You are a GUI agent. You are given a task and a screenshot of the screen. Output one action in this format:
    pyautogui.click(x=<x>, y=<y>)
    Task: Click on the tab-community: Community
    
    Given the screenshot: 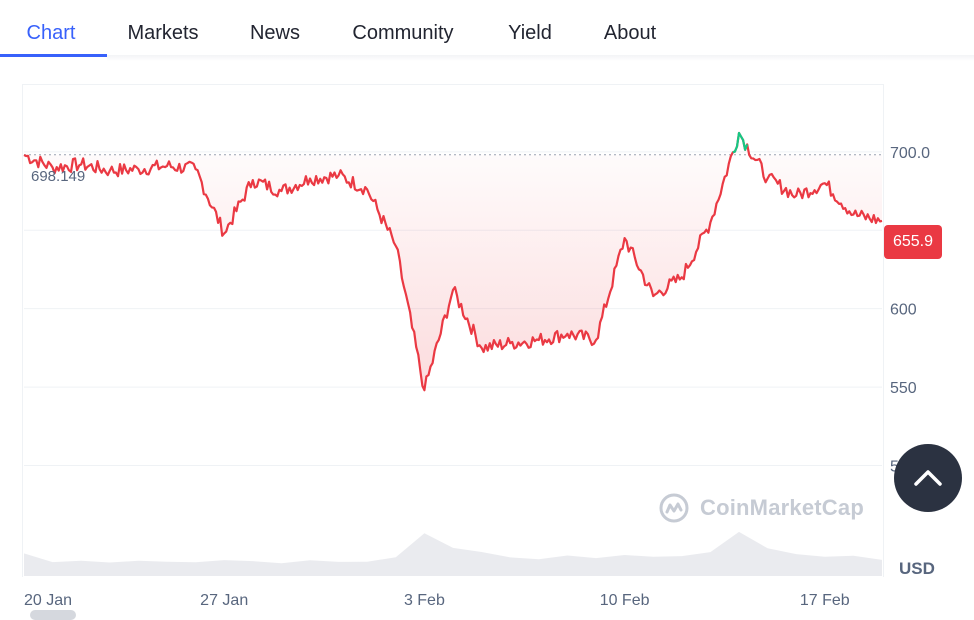 What is the action you would take?
    pyautogui.click(x=403, y=33)
    